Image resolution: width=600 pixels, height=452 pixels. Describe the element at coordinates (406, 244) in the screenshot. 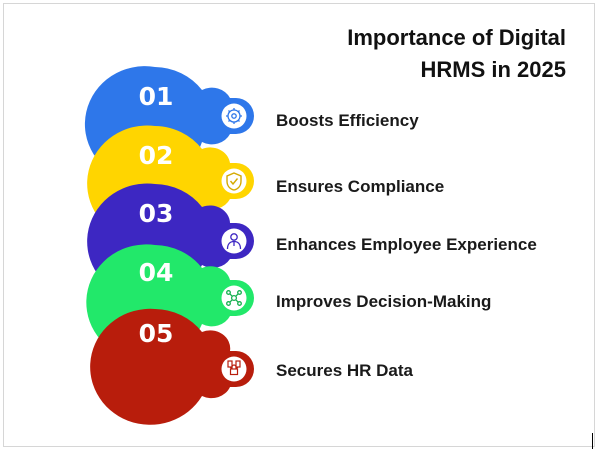

I see `step-03-label: Enhances Employee Experience` at that location.